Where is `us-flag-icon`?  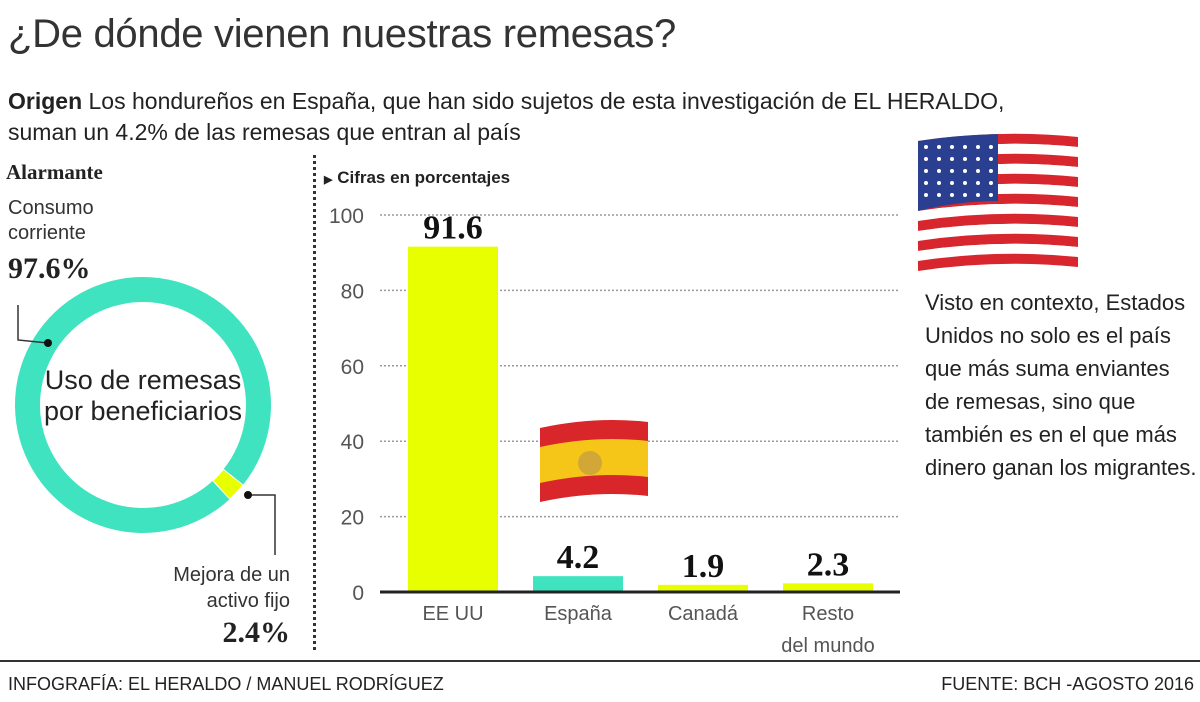
us-flag-icon is located at coordinates (998, 202).